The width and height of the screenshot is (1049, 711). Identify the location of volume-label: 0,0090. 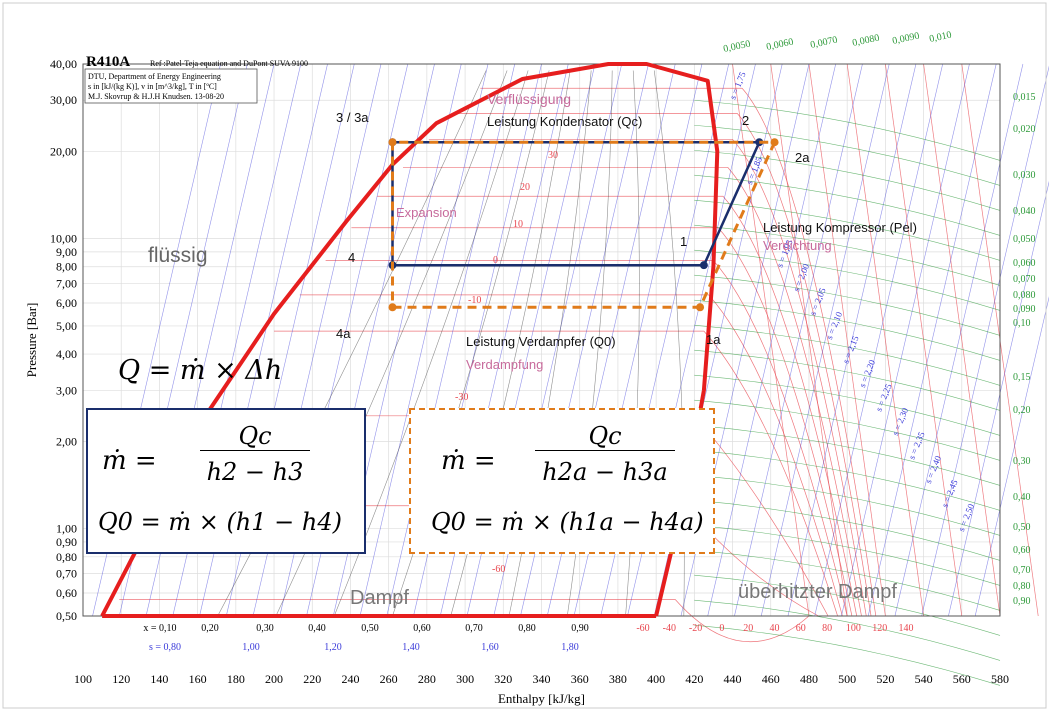
(905, 38).